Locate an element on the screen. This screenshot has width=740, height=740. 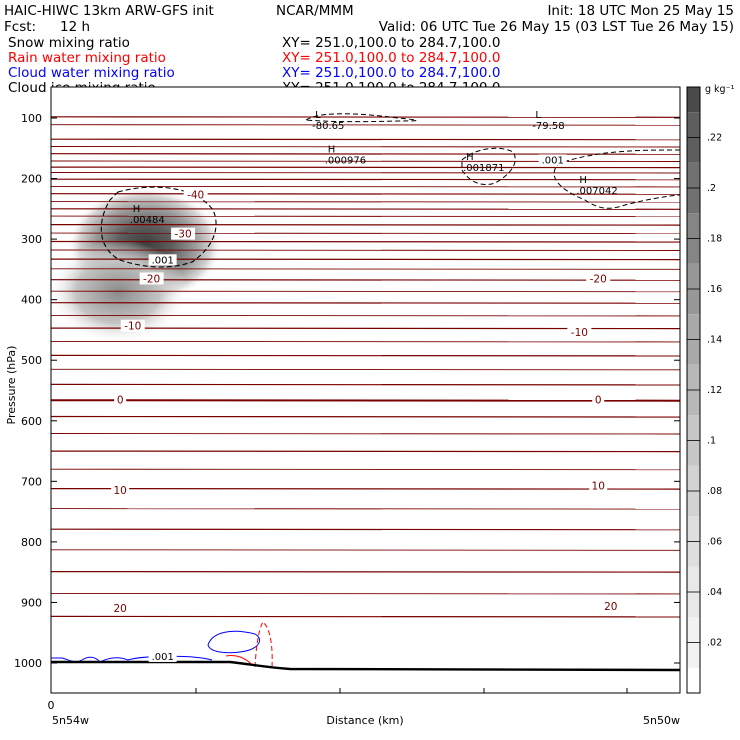
cloud-water-label: .001 is located at coordinates (163, 657).